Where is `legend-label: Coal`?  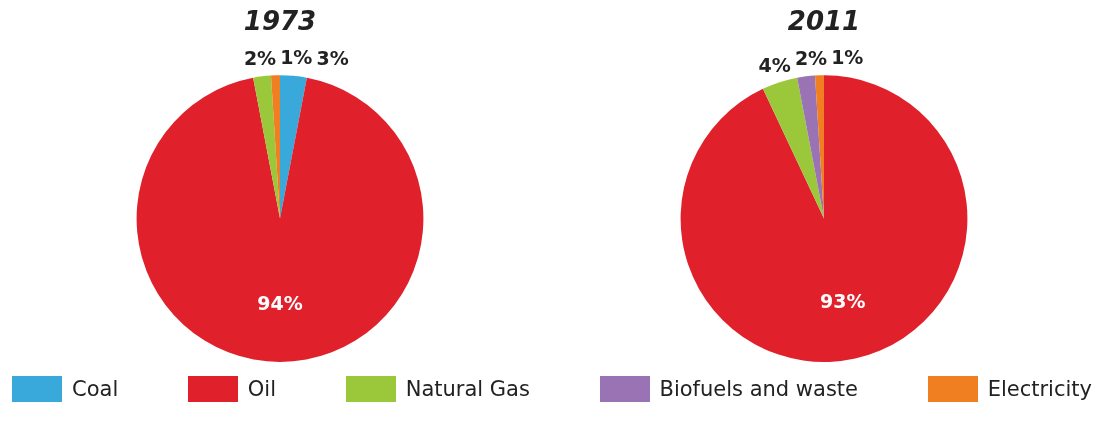 legend-label: Coal is located at coordinates (95, 389).